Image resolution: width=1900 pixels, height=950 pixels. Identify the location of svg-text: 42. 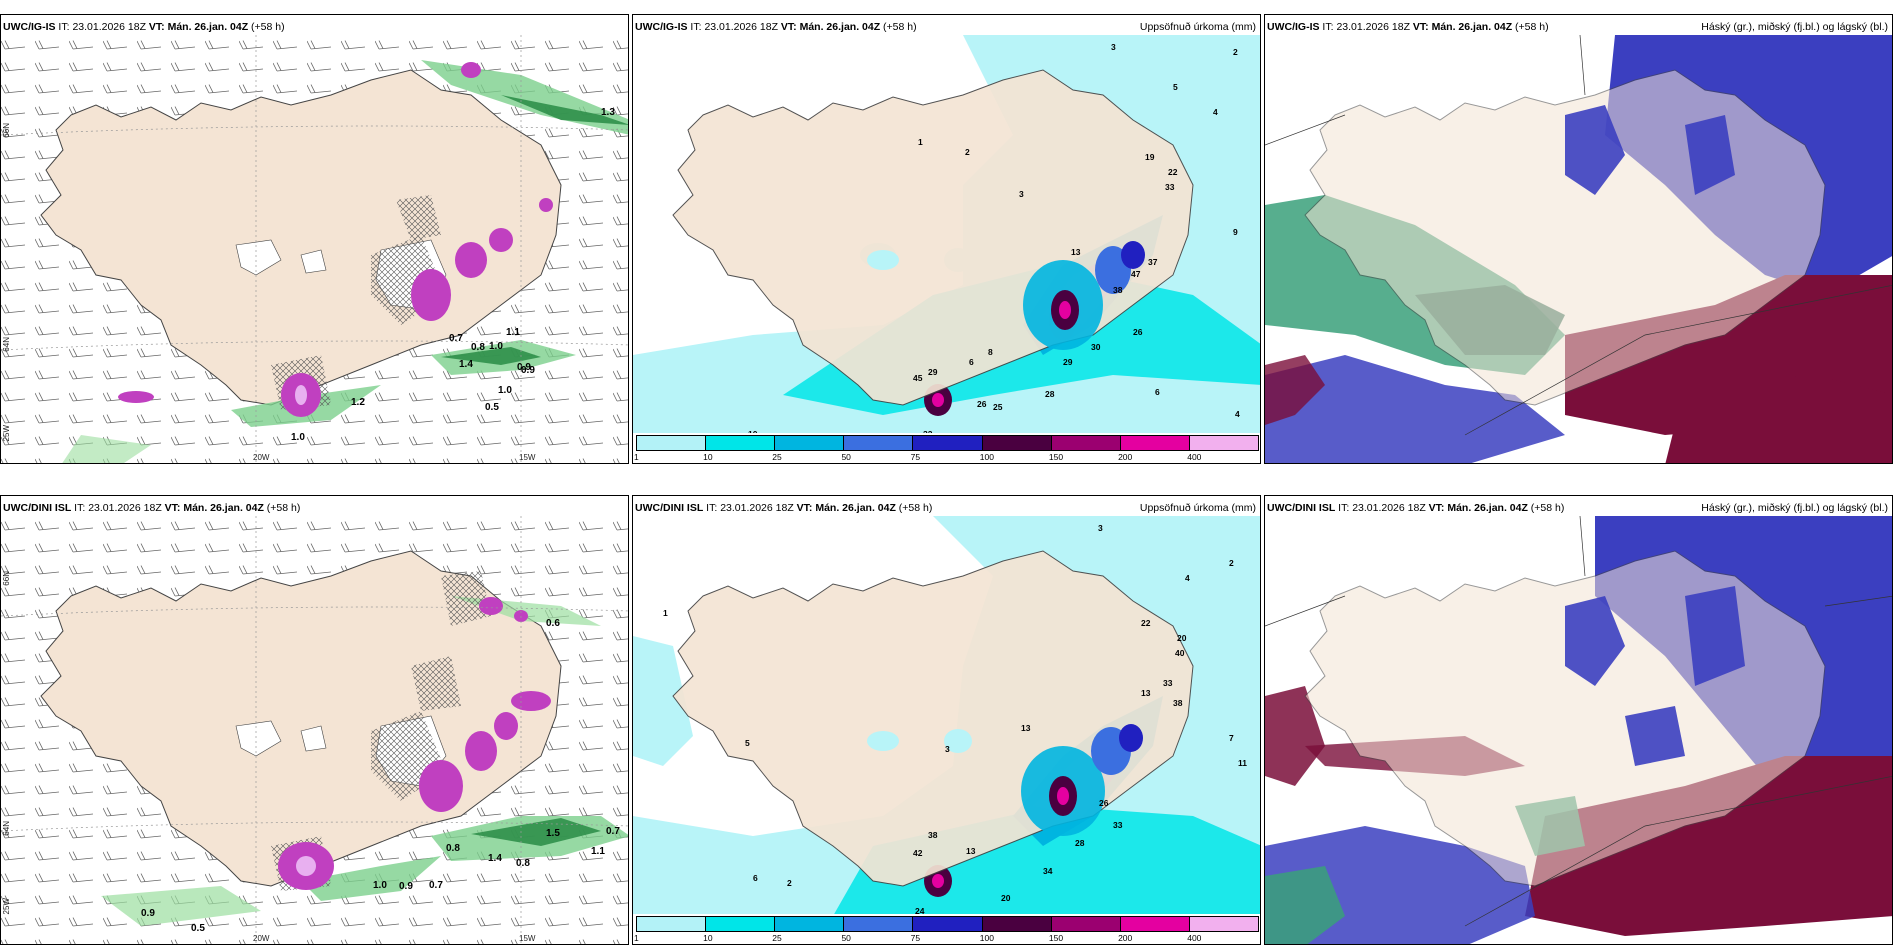
(918, 853).